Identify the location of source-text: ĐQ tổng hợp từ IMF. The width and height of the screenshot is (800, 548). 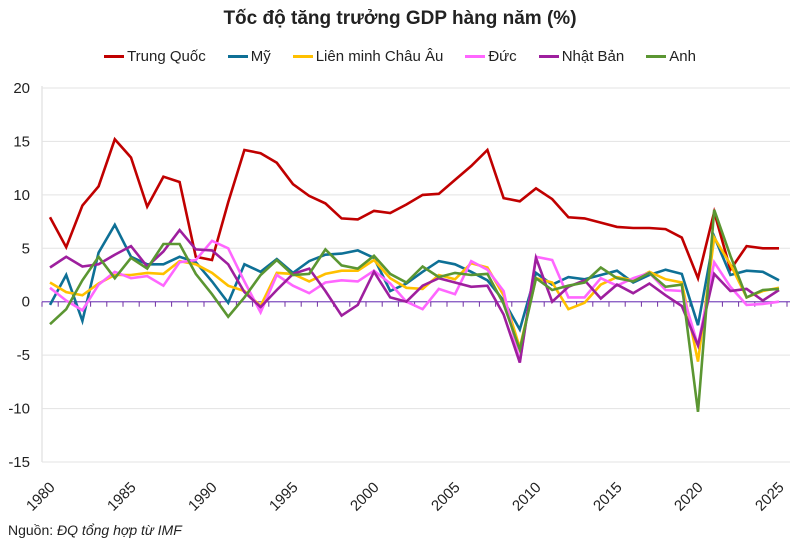
(119, 530).